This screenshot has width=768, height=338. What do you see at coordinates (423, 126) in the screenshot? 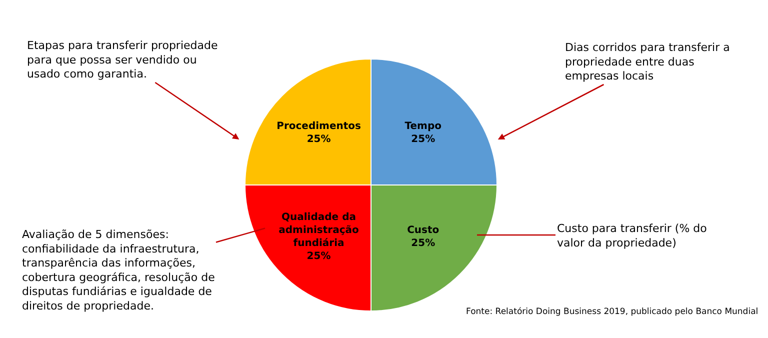
I see `slice-label: Tempo` at bounding box center [423, 126].